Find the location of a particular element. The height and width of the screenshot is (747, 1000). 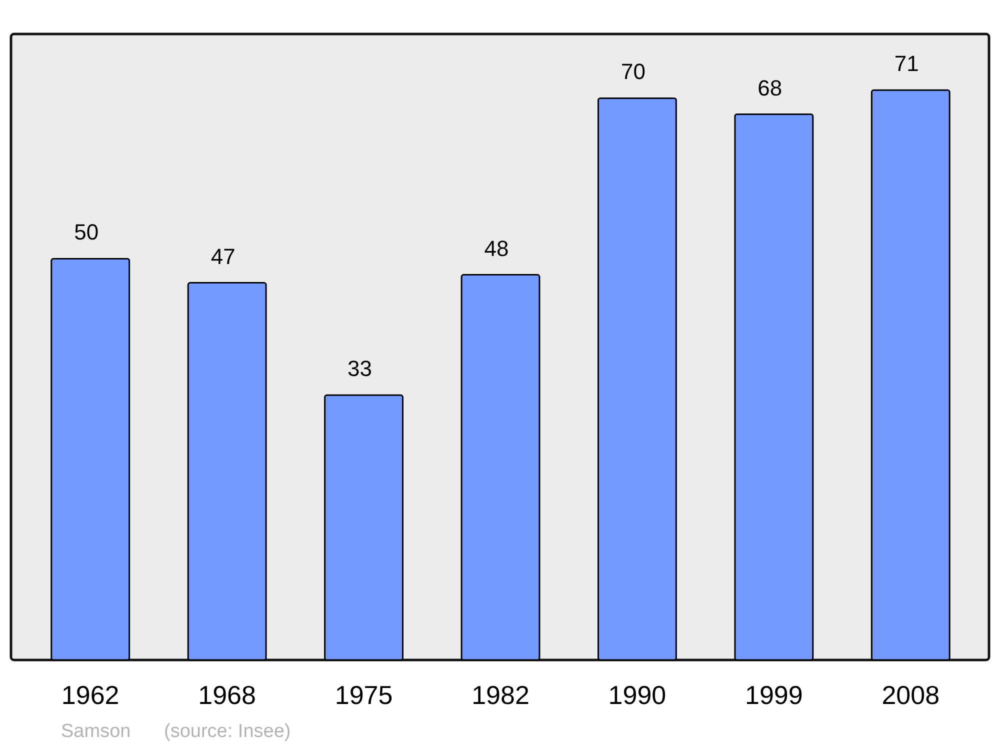

data-label: 71 is located at coordinates (906, 63).